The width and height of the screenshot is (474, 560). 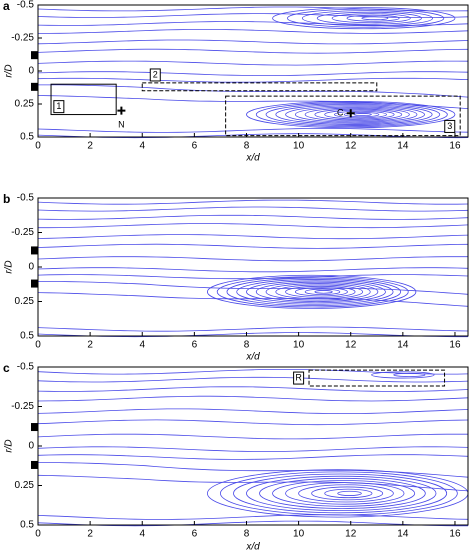 What do you see at coordinates (6, 199) in the screenshot?
I see `panel-label: b` at bounding box center [6, 199].